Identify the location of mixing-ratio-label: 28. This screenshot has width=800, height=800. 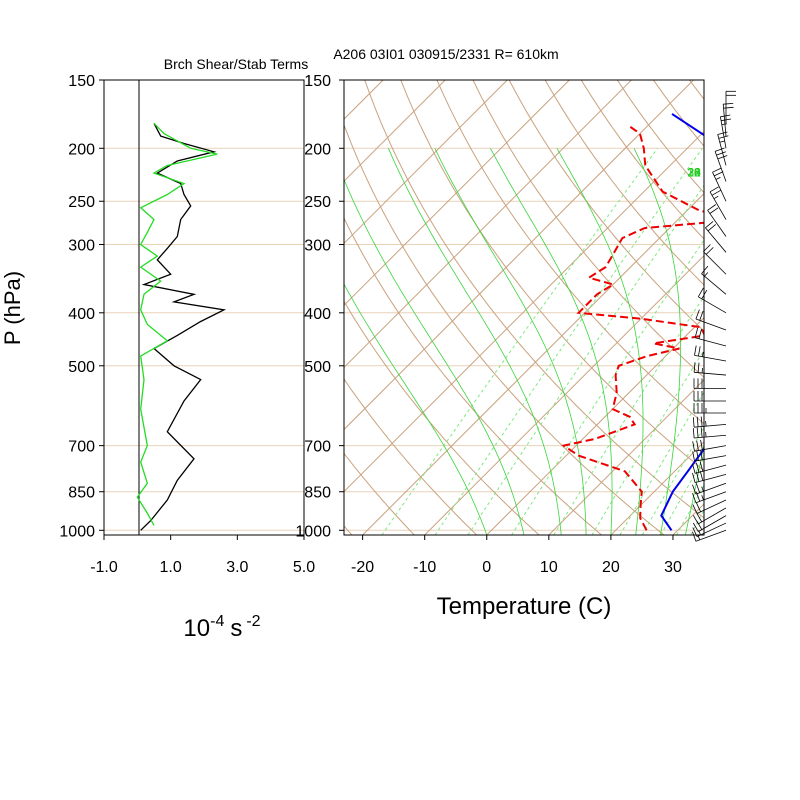
(694, 172).